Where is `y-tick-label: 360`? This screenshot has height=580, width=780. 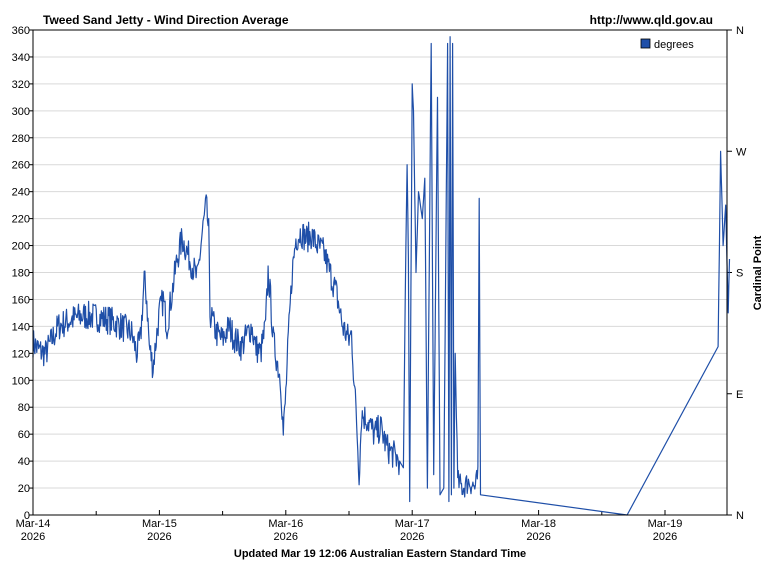 y-tick-label: 360 is located at coordinates (21, 31).